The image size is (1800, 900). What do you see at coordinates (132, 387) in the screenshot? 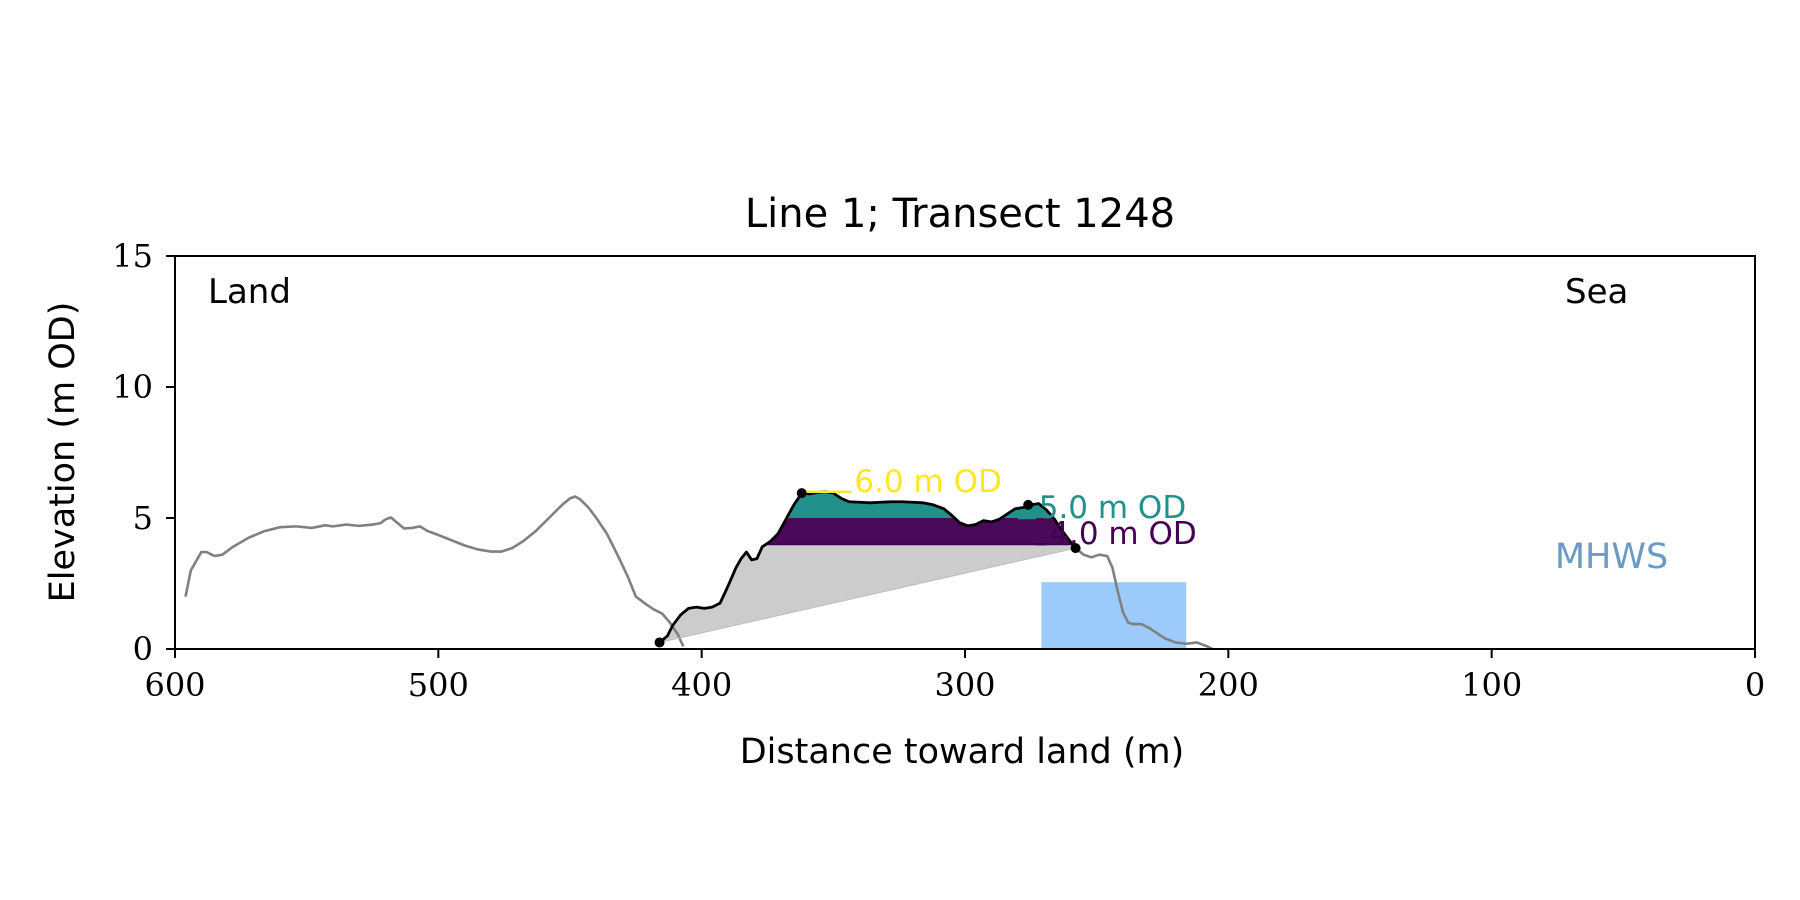
I see `y-tick-label: 10` at bounding box center [132, 387].